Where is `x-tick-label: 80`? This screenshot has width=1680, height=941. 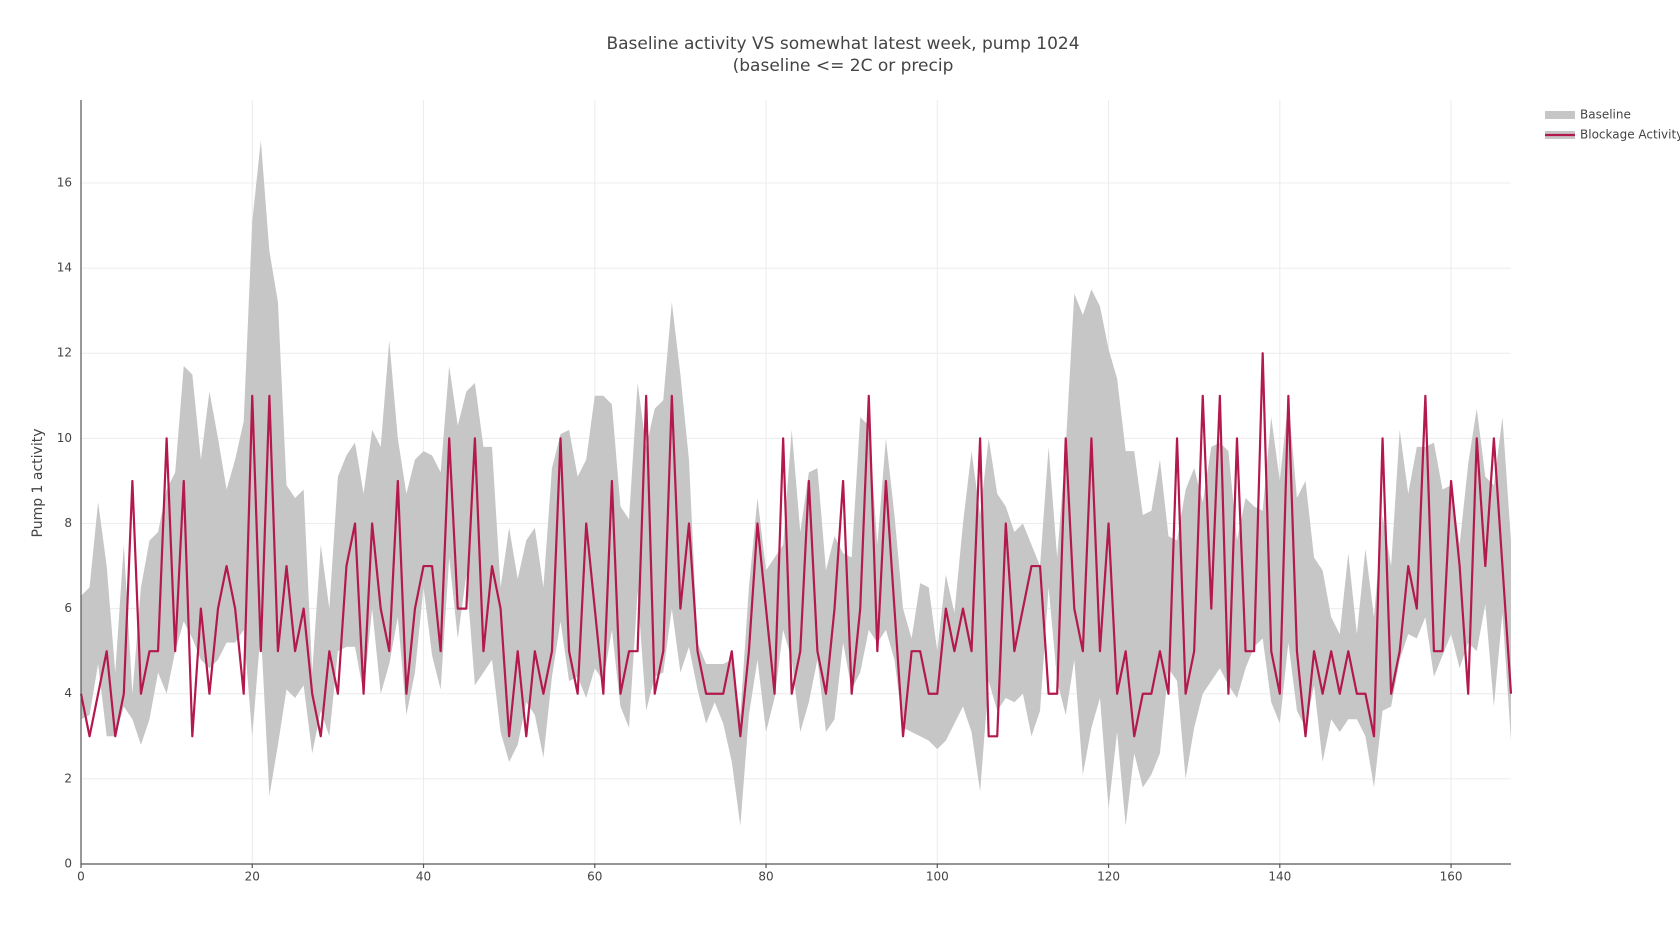
x-tick-label: 80 is located at coordinates (765, 877).